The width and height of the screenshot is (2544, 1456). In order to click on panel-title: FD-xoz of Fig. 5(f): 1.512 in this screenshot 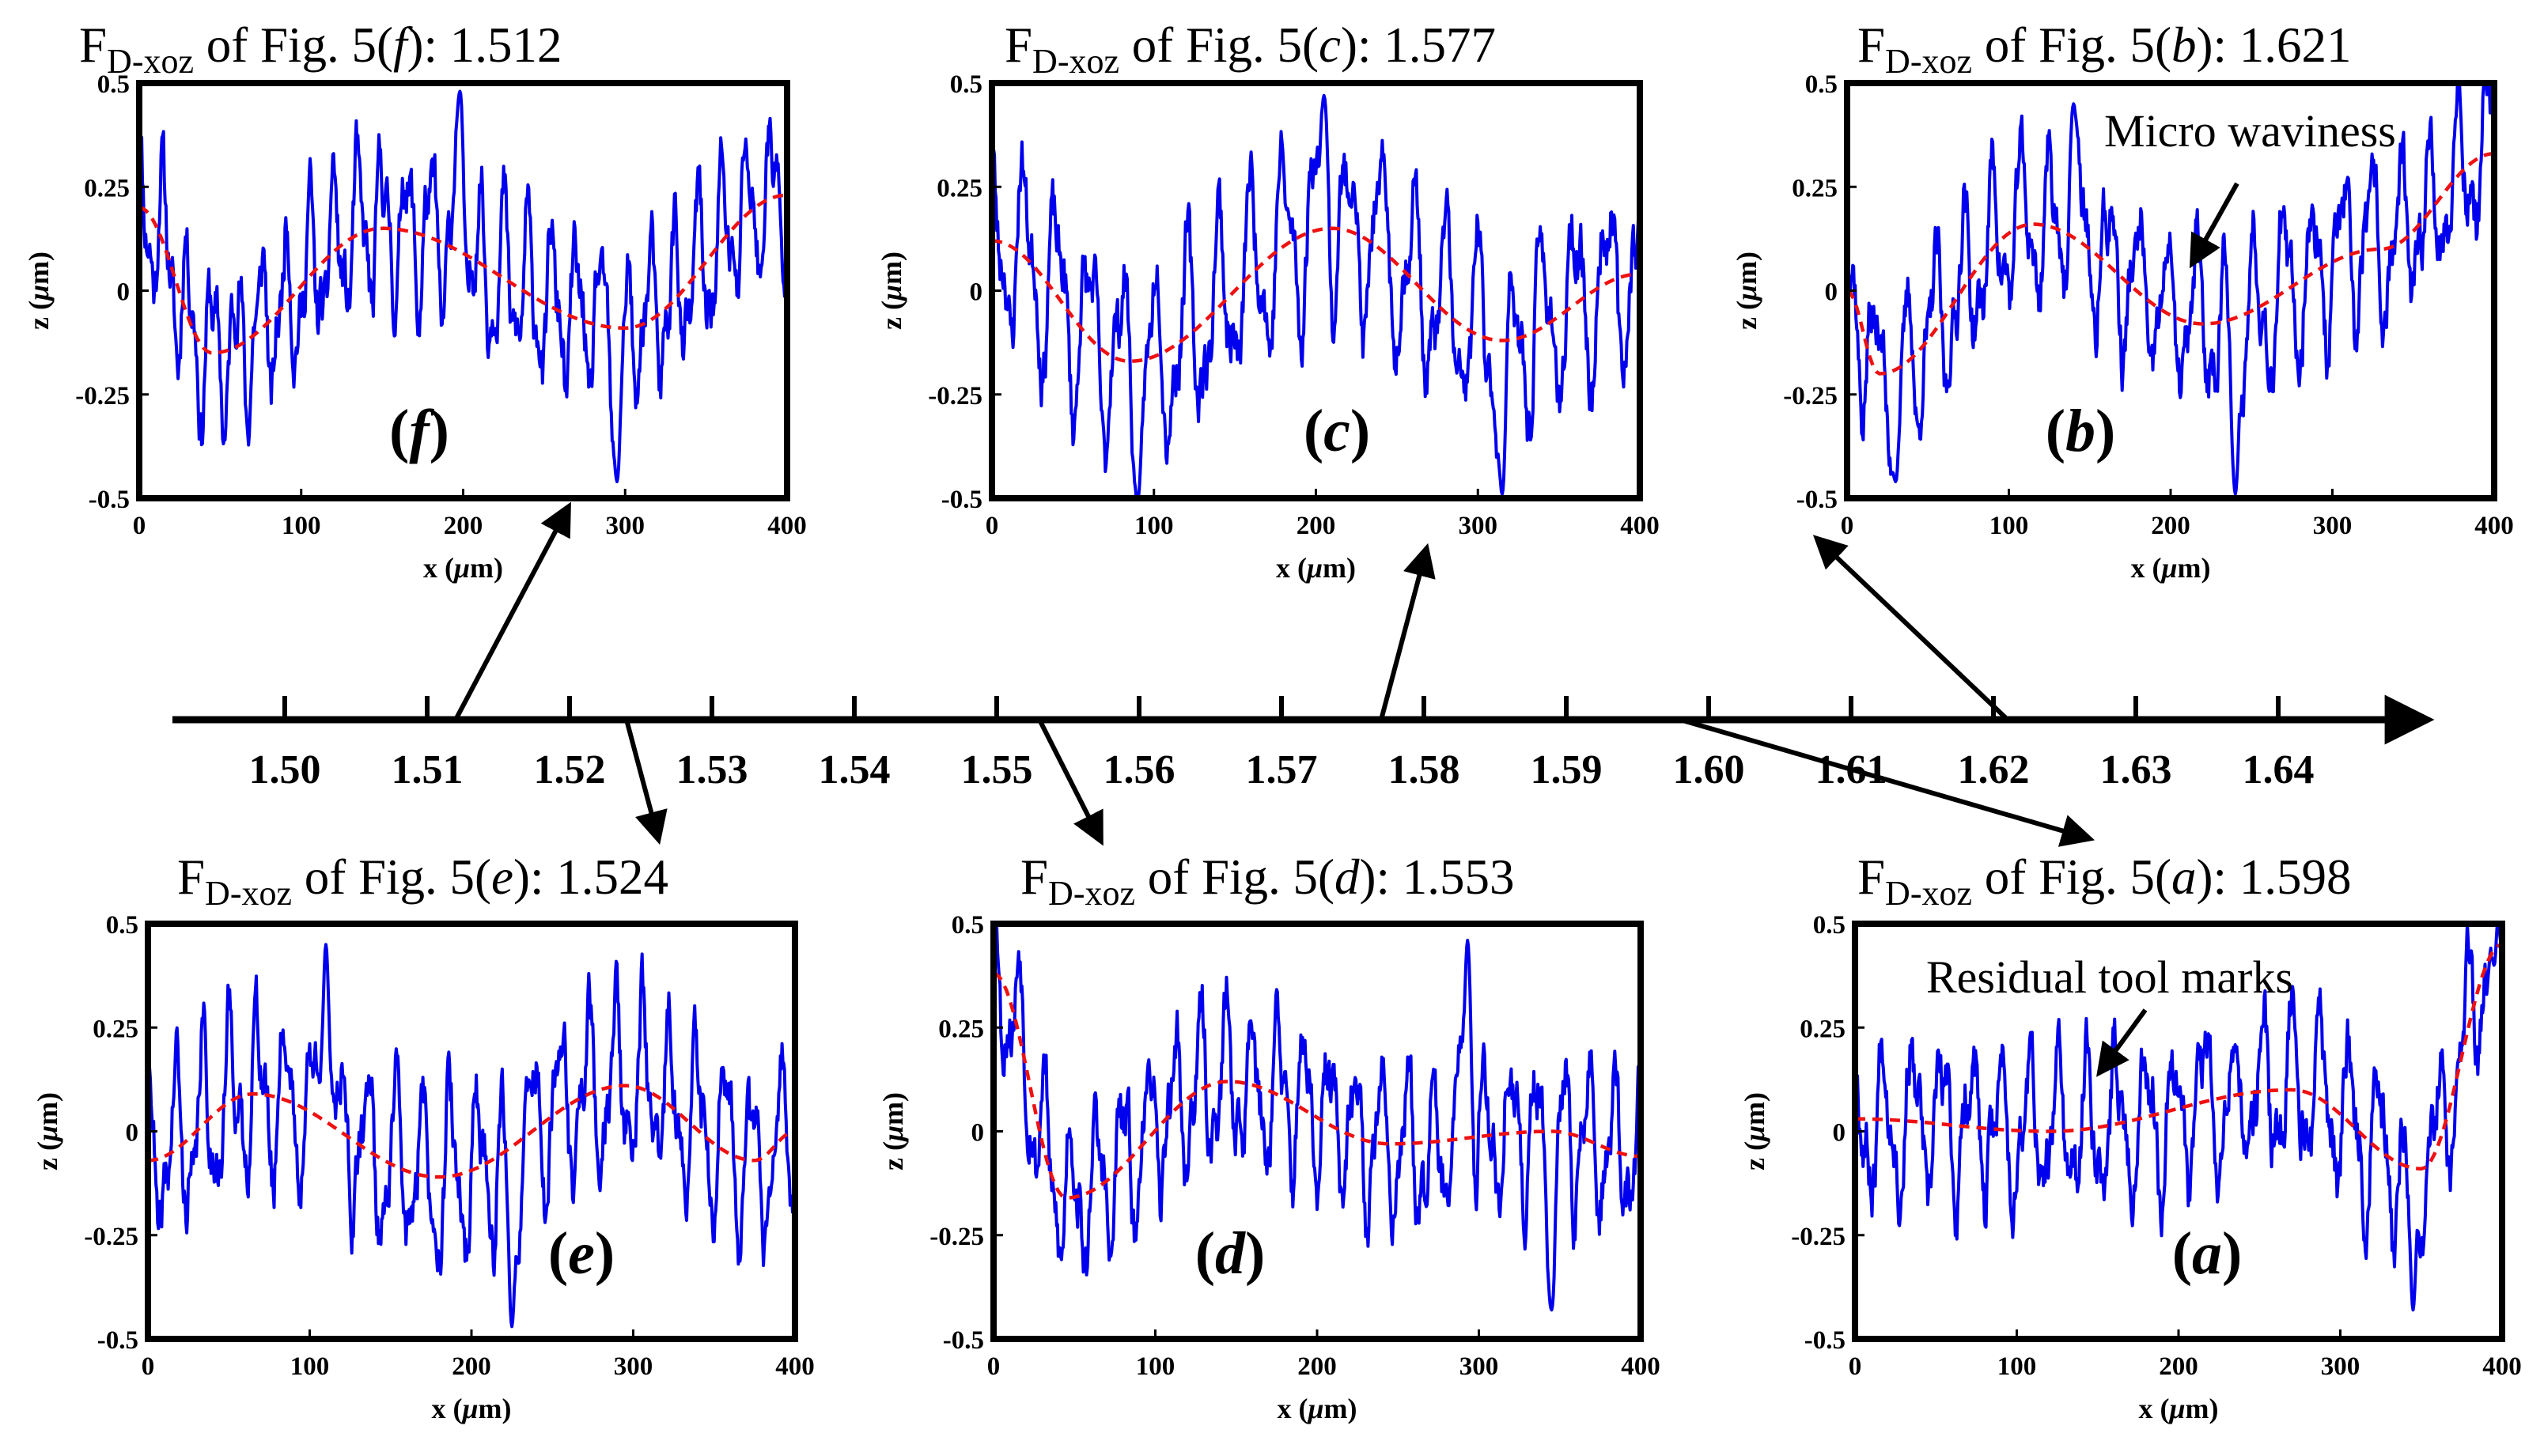, I will do `click(320, 49)`.